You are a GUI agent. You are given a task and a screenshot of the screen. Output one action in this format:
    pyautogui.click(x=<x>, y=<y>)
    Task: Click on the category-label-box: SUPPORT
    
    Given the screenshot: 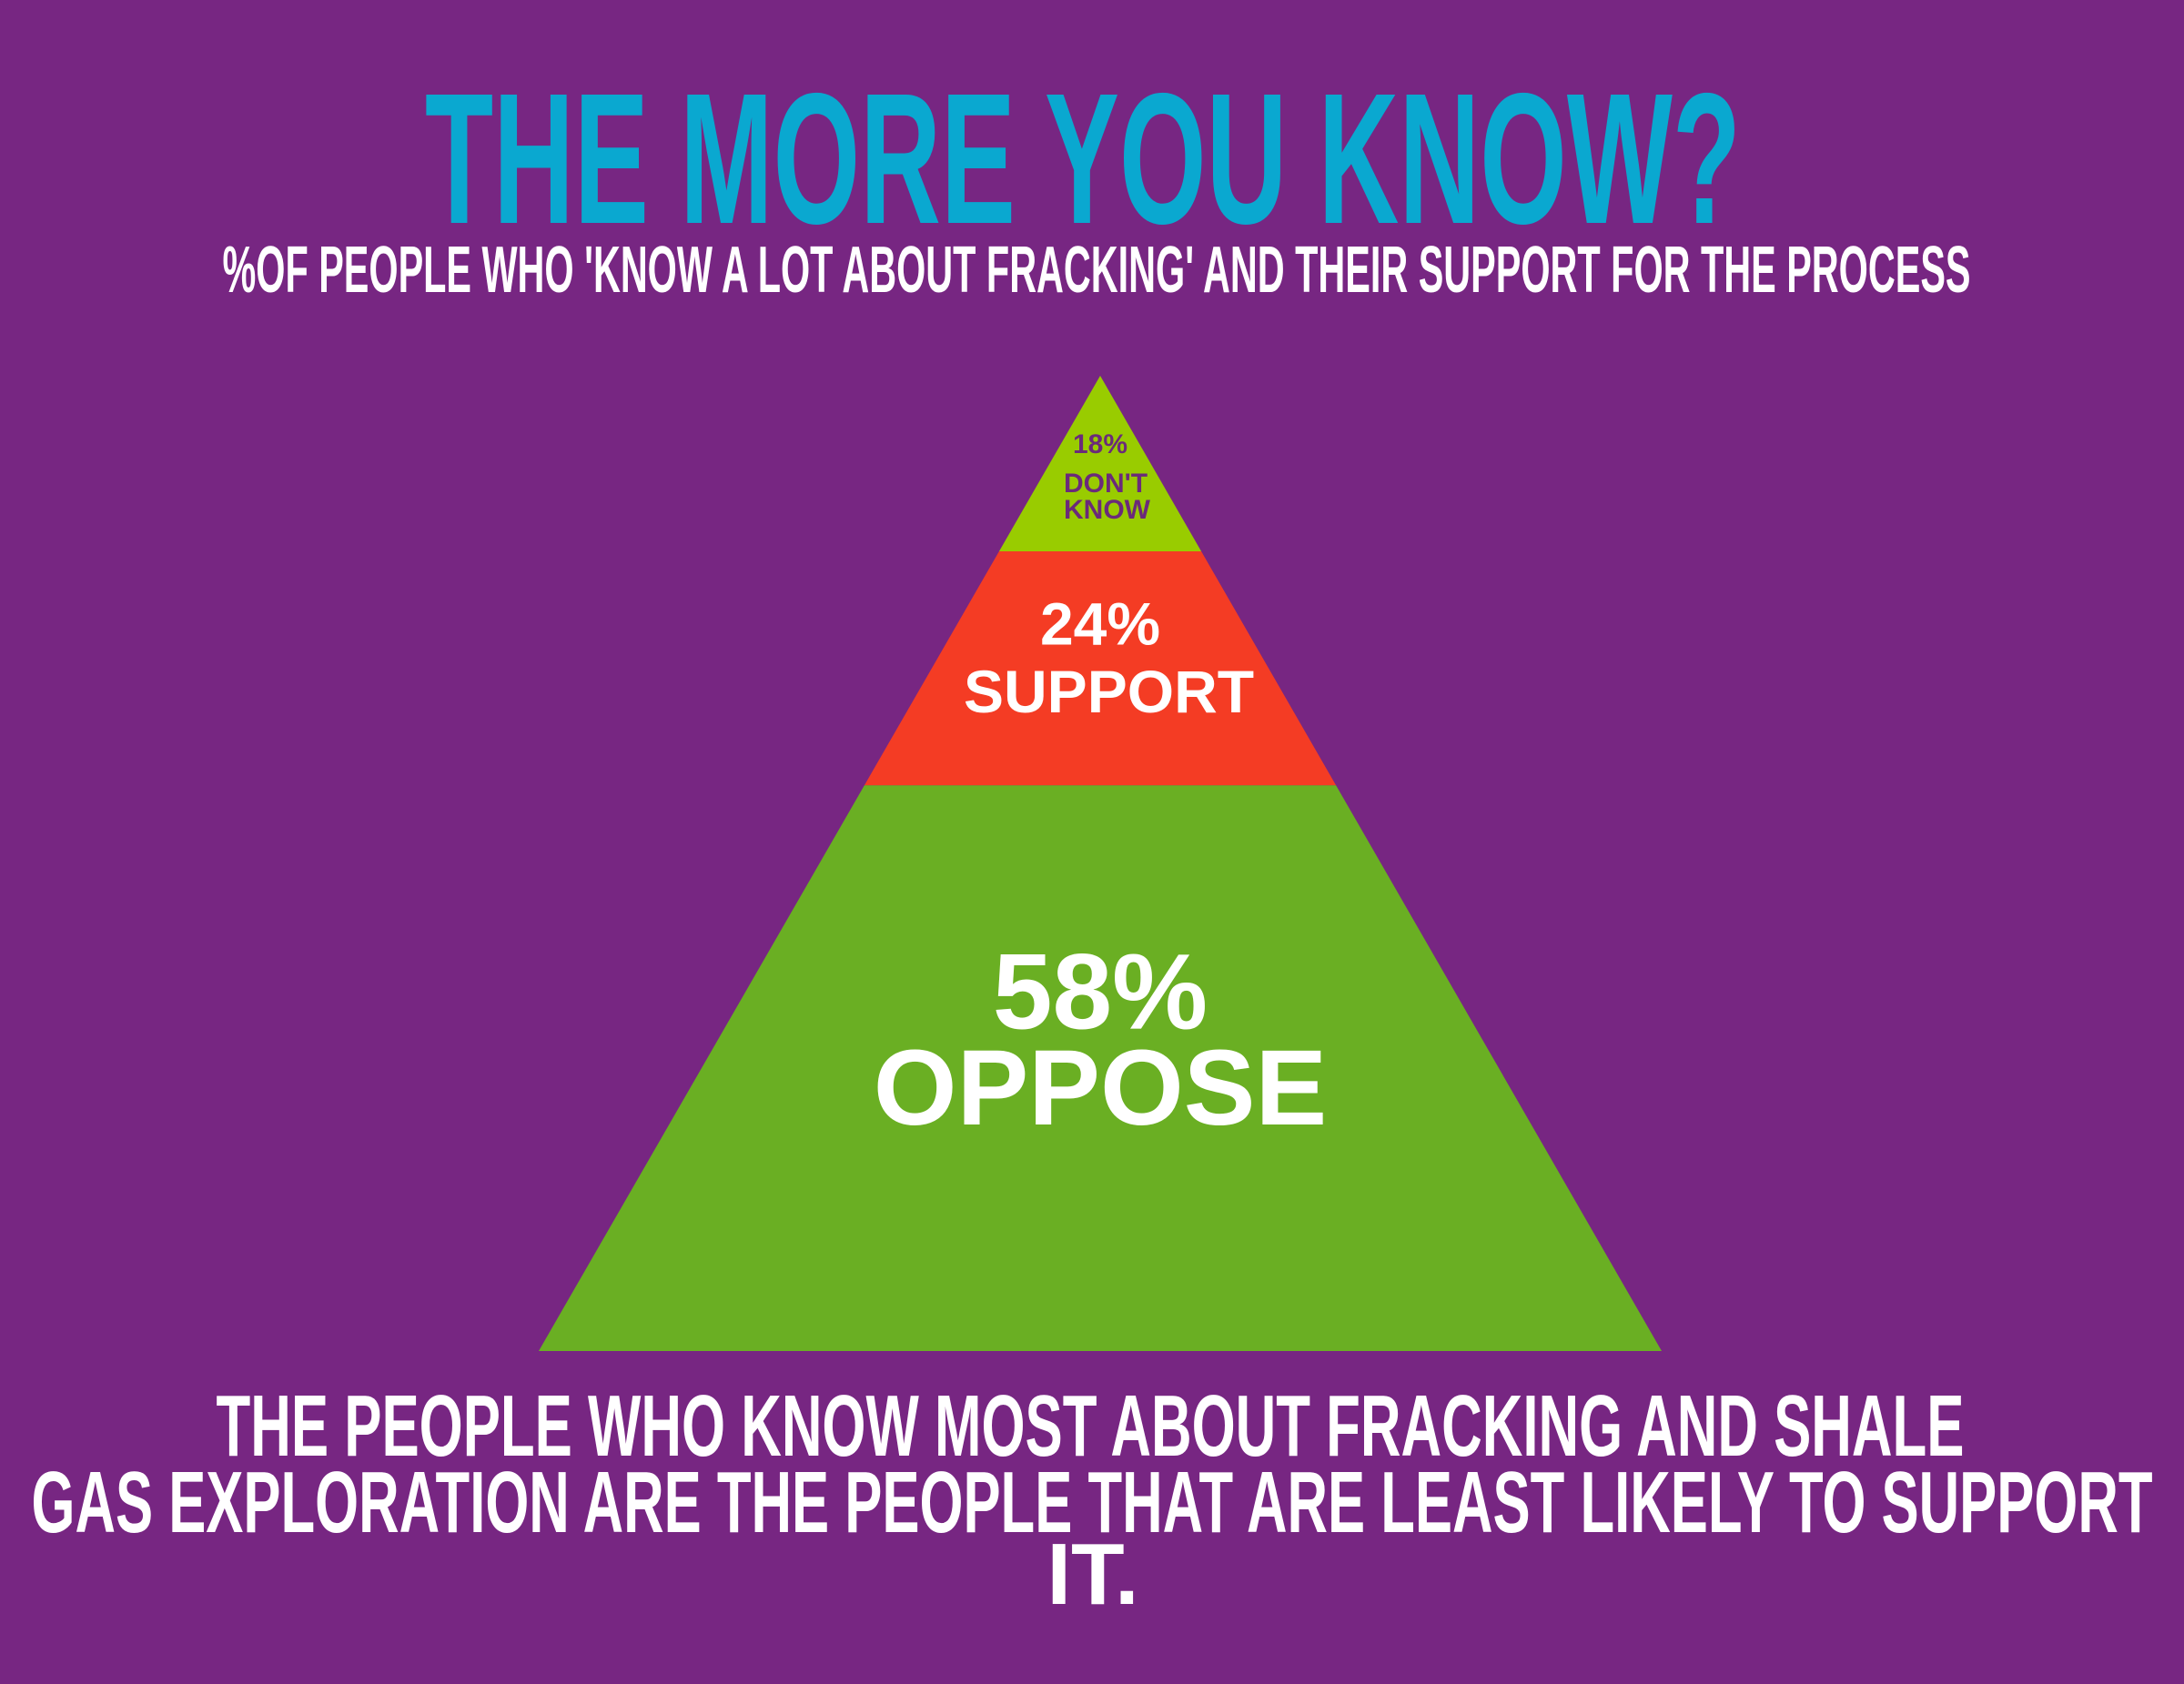 What is the action you would take?
    pyautogui.click(x=1109, y=695)
    